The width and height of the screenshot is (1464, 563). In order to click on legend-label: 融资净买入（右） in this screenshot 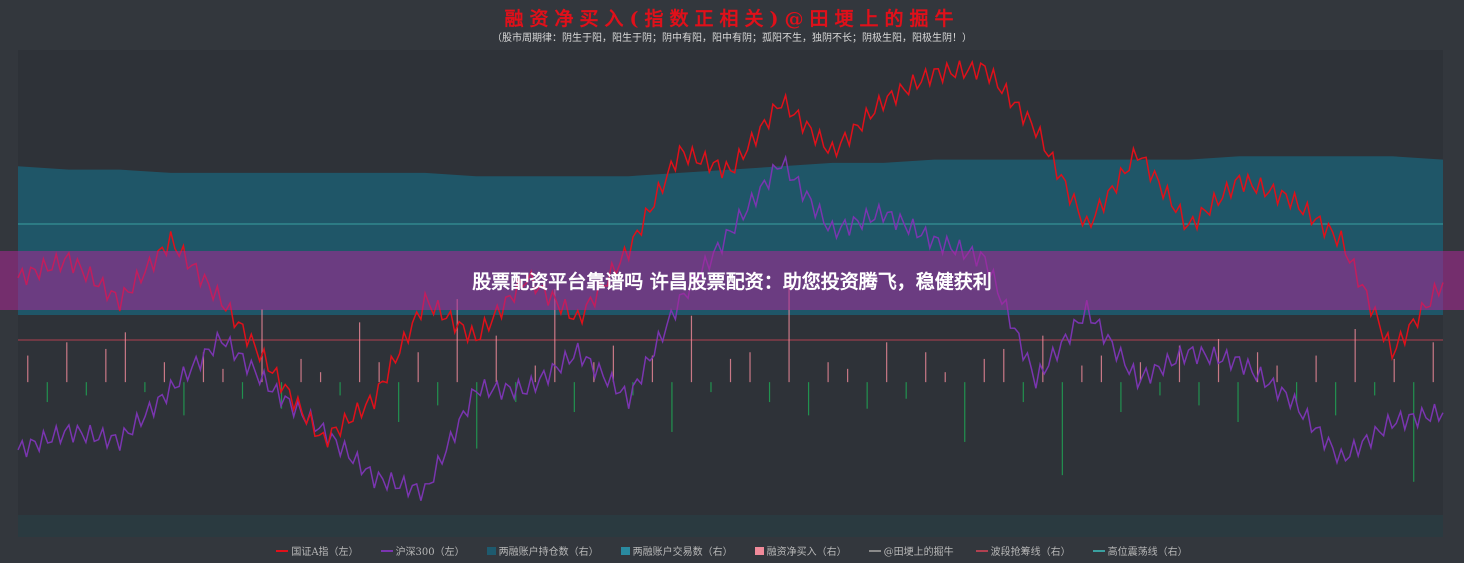, I will do `click(806, 552)`.